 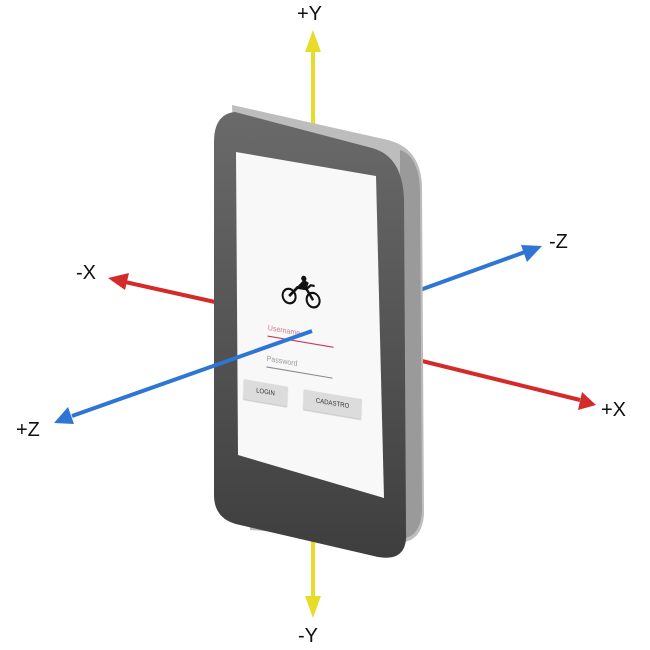 What do you see at coordinates (411, 344) in the screenshot?
I see `phone-side-highlight` at bounding box center [411, 344].